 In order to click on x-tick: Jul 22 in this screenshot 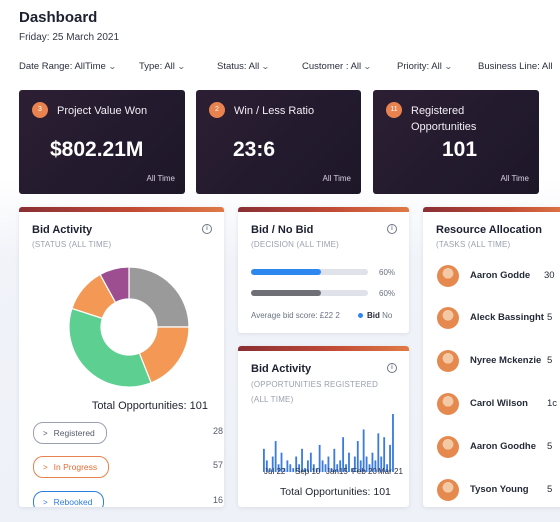, I will do `click(275, 471)`.